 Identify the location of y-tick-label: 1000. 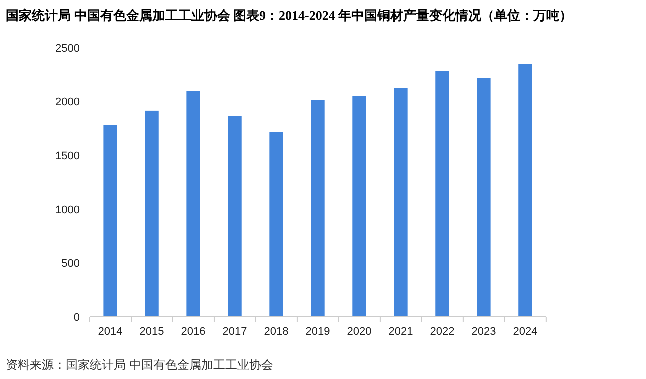
(68, 210).